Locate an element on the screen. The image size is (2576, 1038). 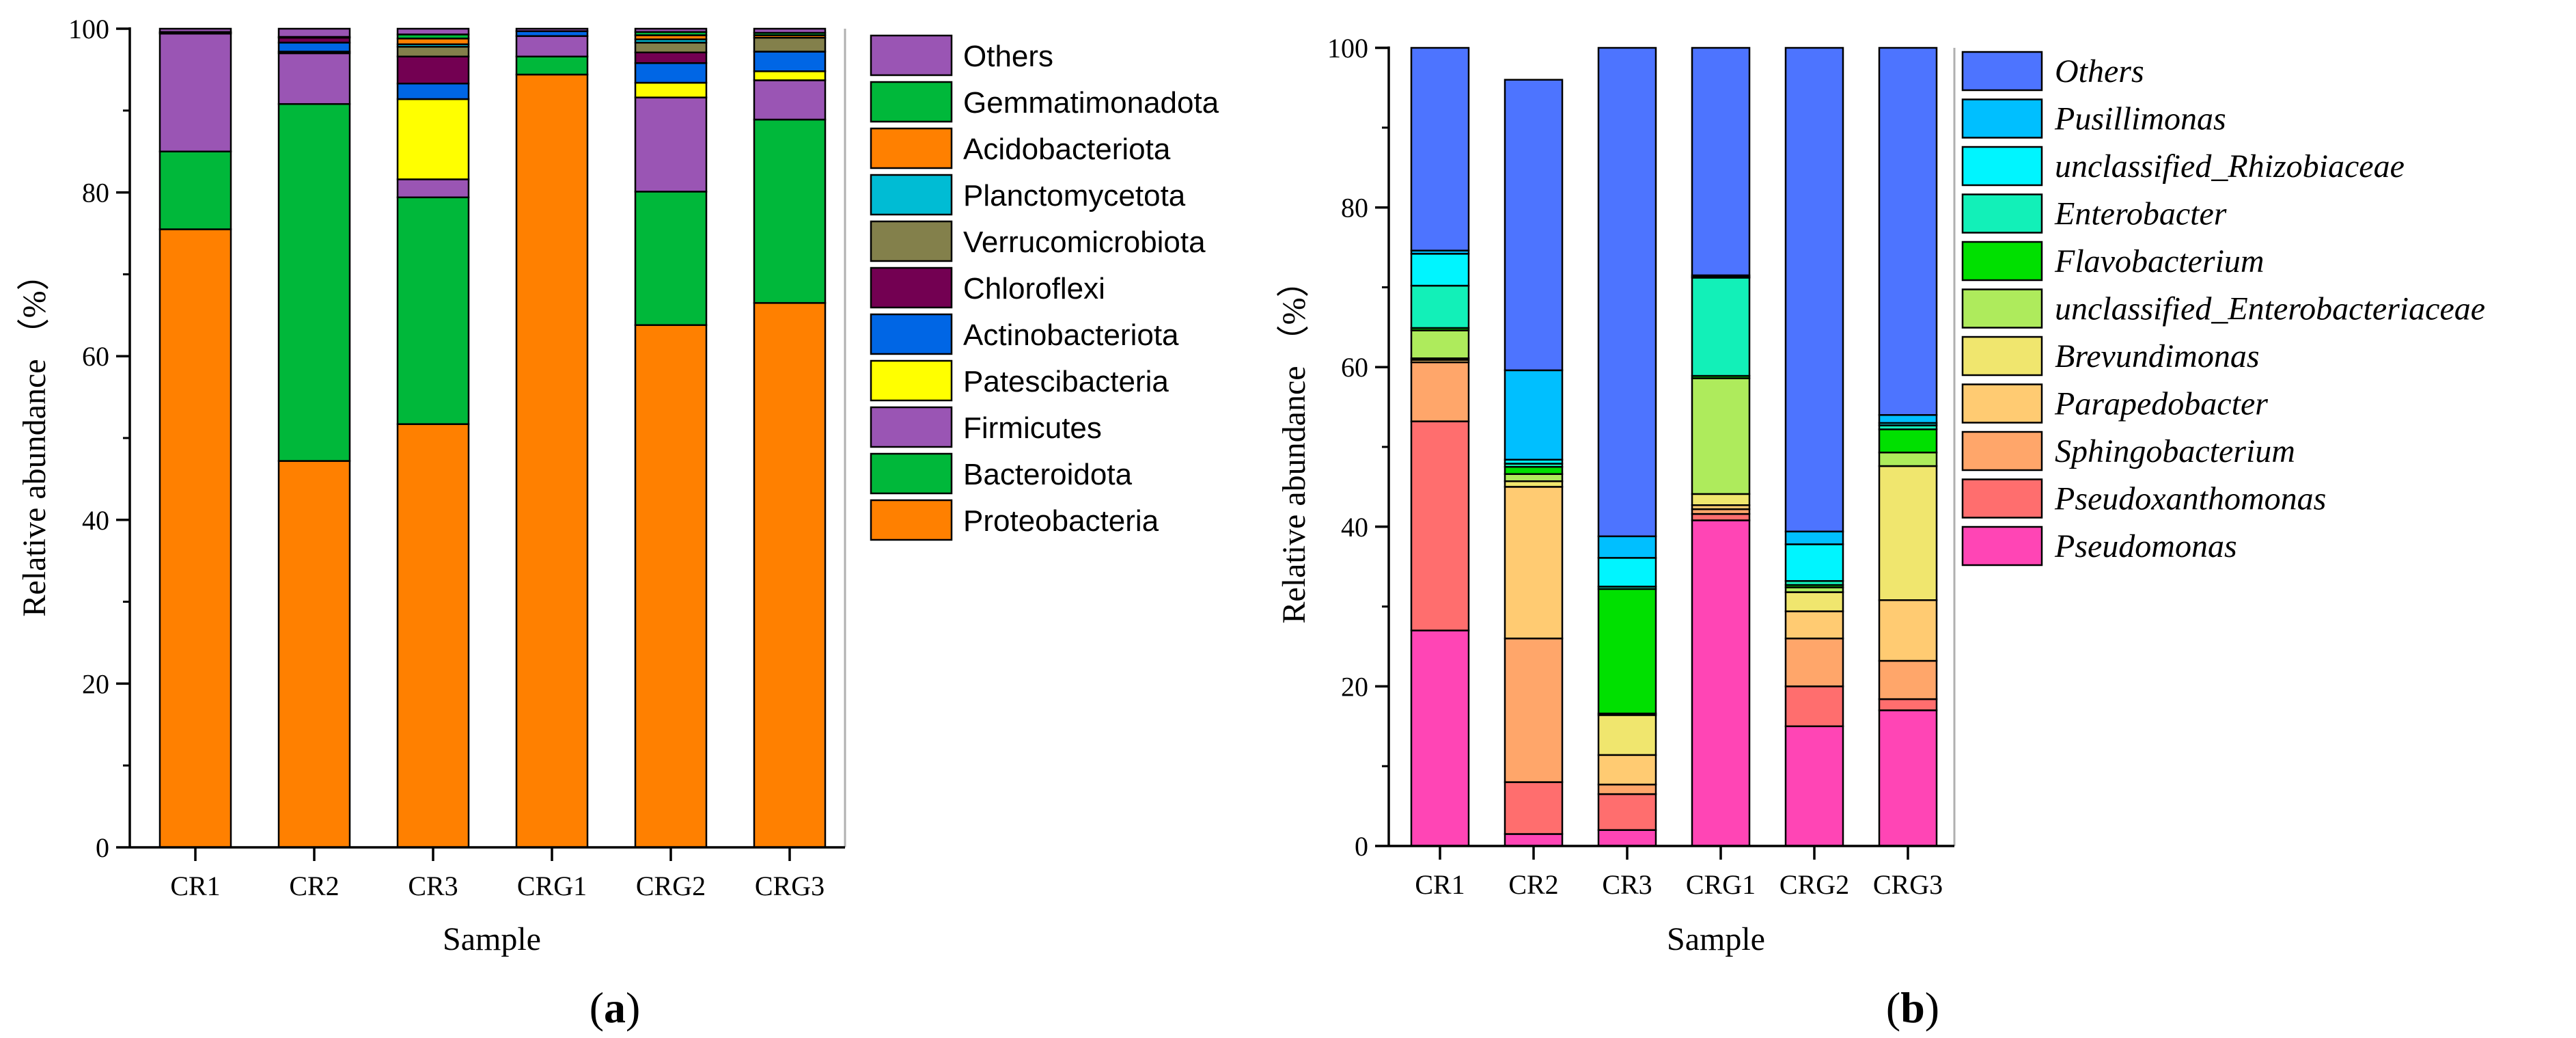
bar-segment-cr1-proteobacteria is located at coordinates (195, 538).